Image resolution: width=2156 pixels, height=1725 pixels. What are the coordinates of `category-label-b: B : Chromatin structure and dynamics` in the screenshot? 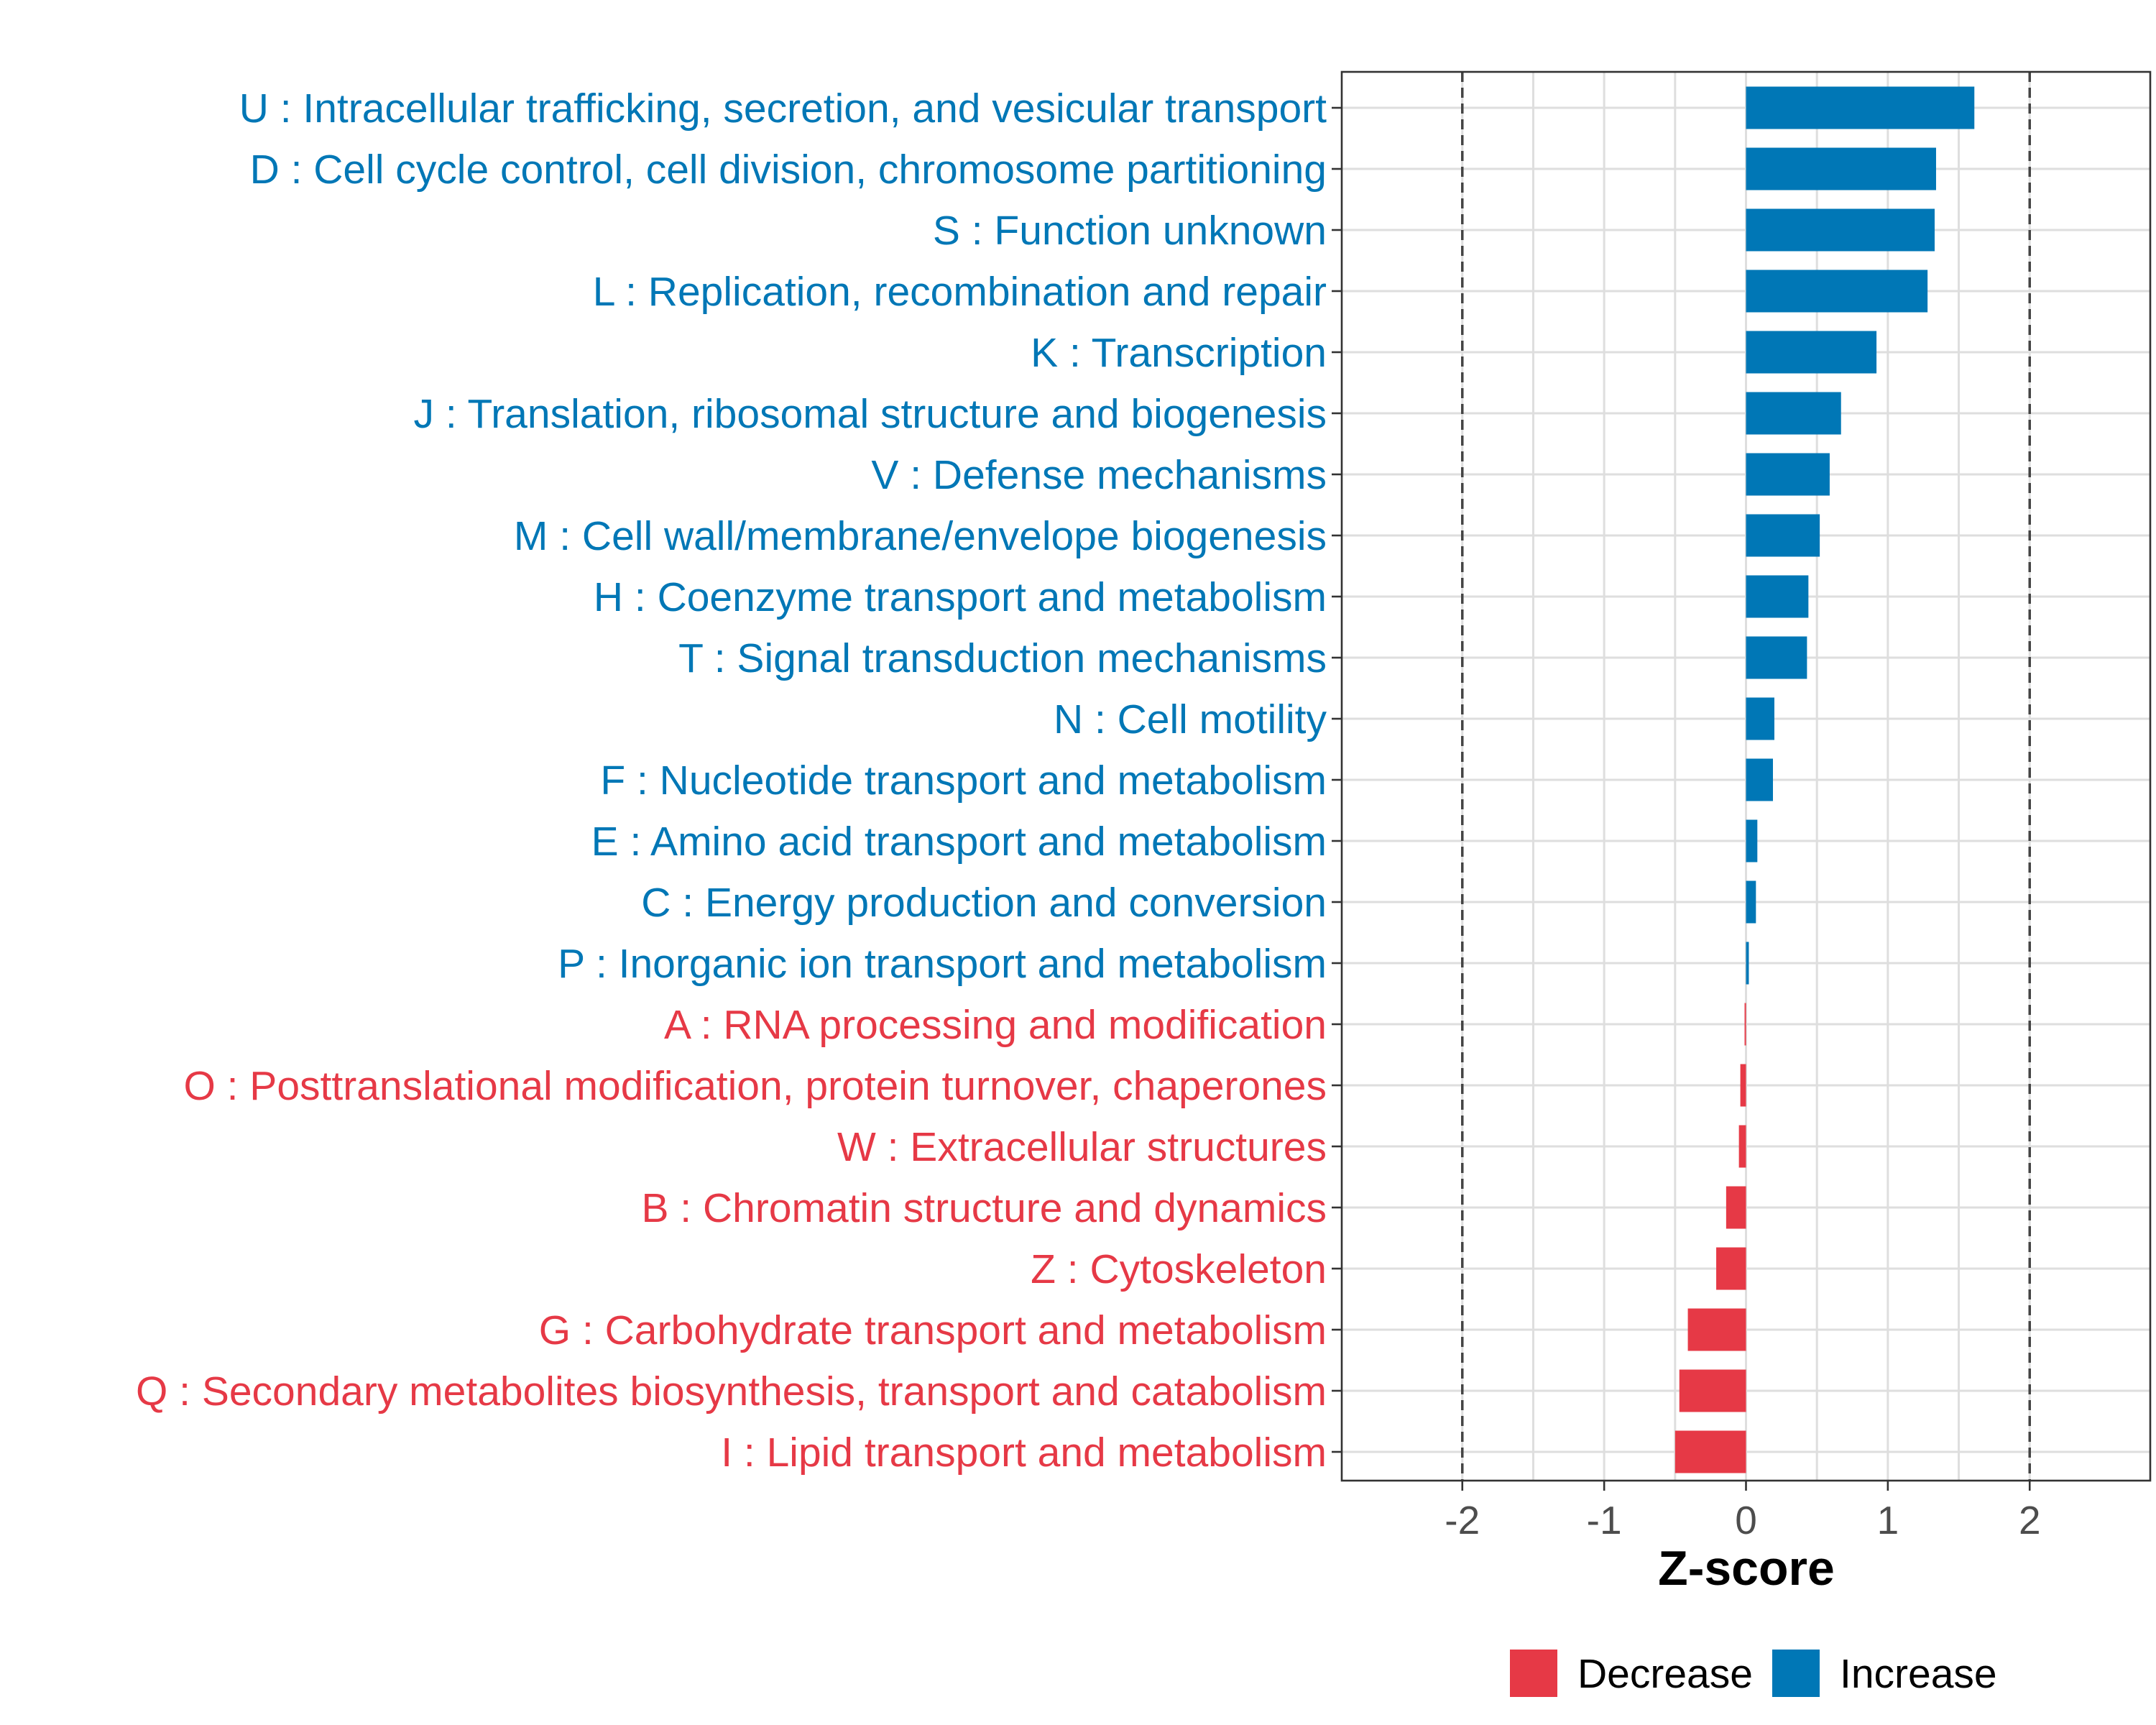 It's located at (984, 1208).